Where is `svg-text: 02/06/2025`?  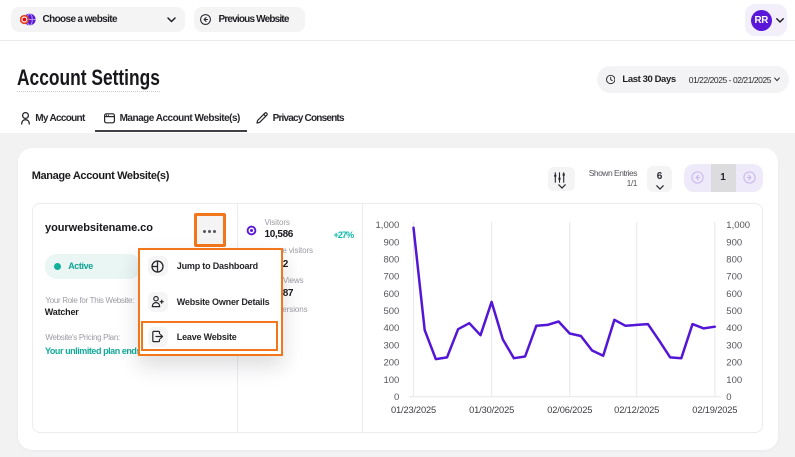
svg-text: 02/06/2025 is located at coordinates (569, 410).